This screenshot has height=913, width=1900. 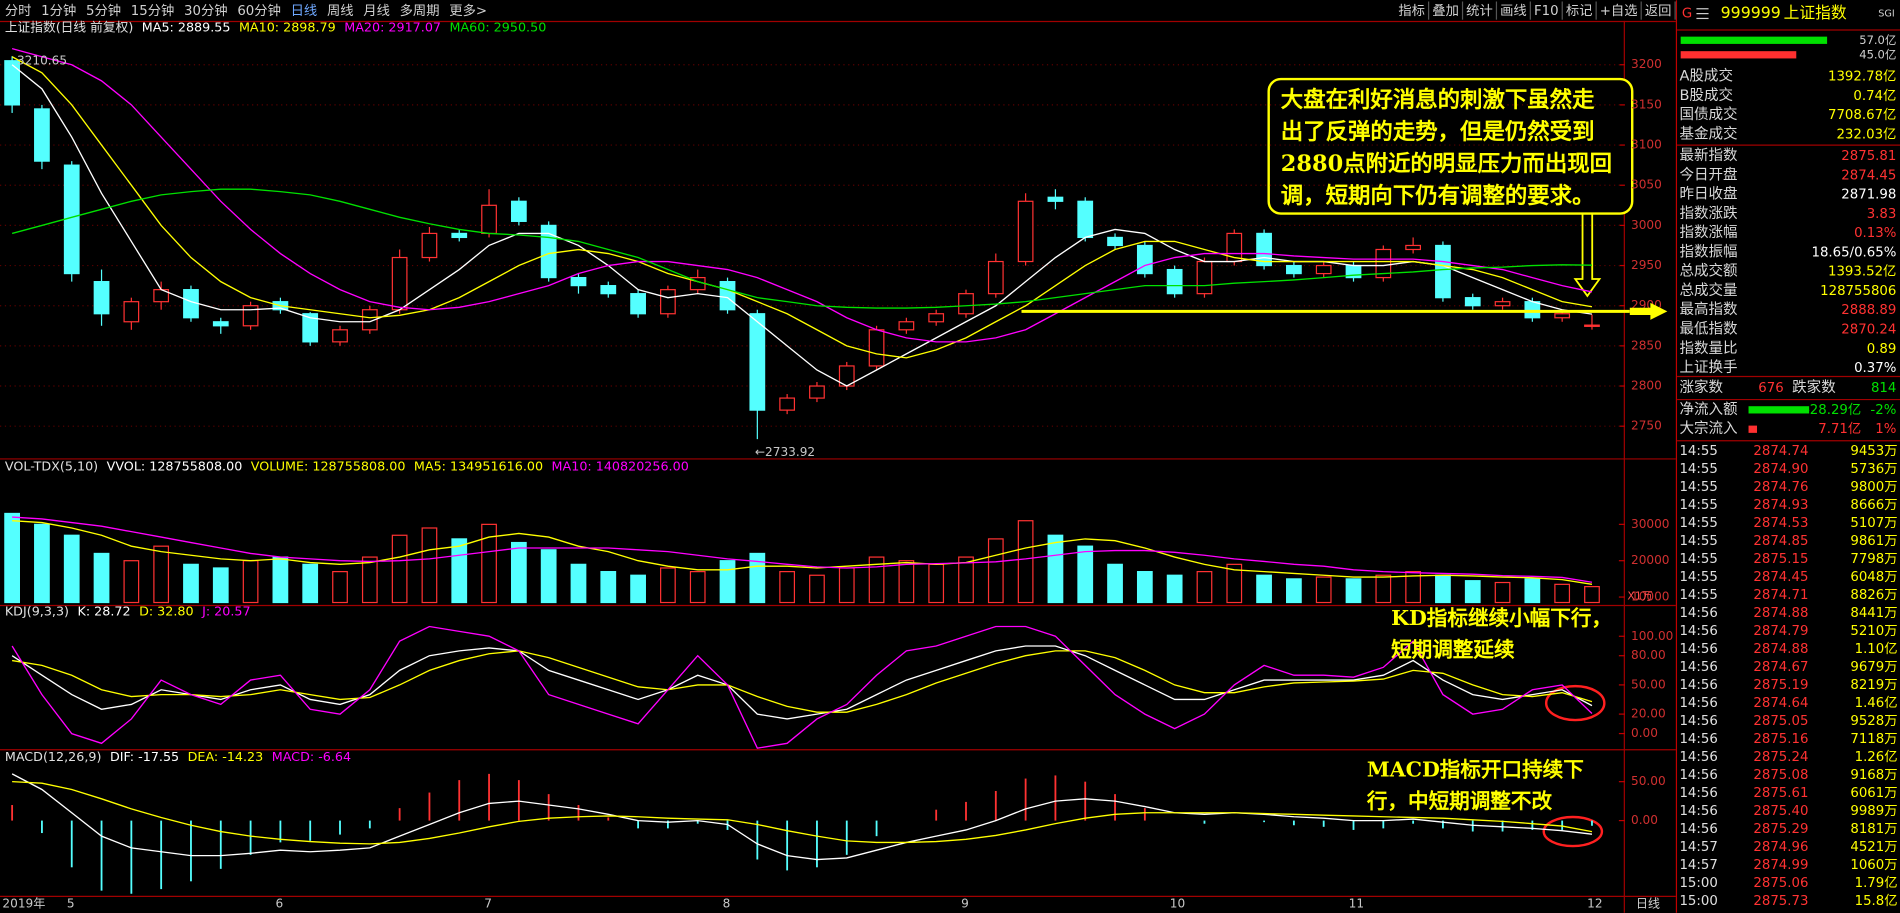 I want to click on period-tab: 日线, so click(x=304, y=11).